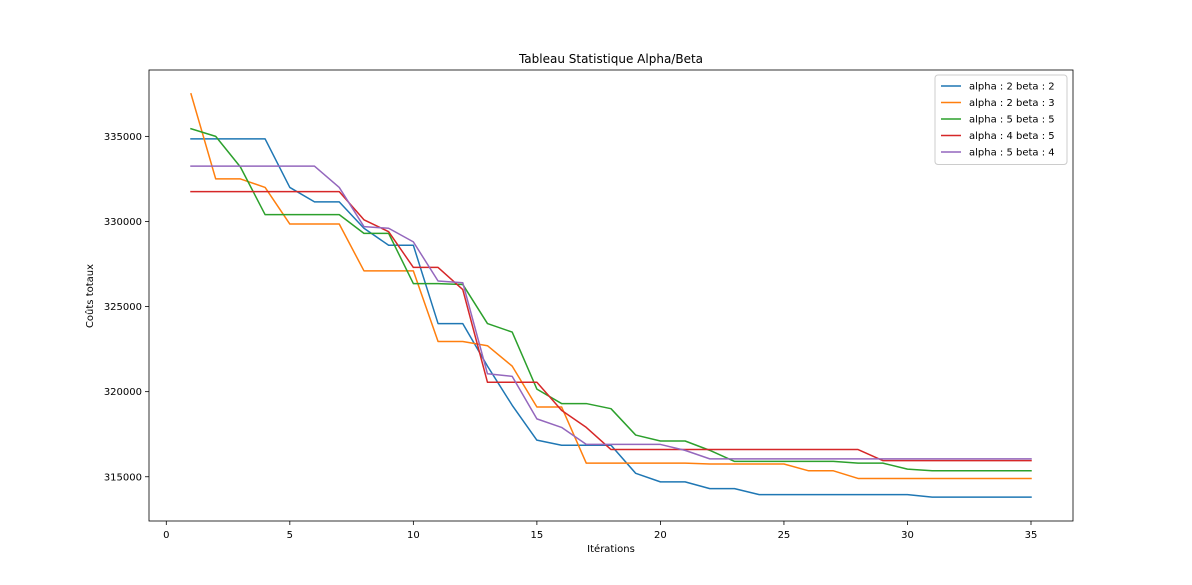 Image resolution: width=1192 pixels, height=585 pixels. What do you see at coordinates (1012, 103) in the screenshot?
I see `legend-label-2: alpha : 2 beta : 3` at bounding box center [1012, 103].